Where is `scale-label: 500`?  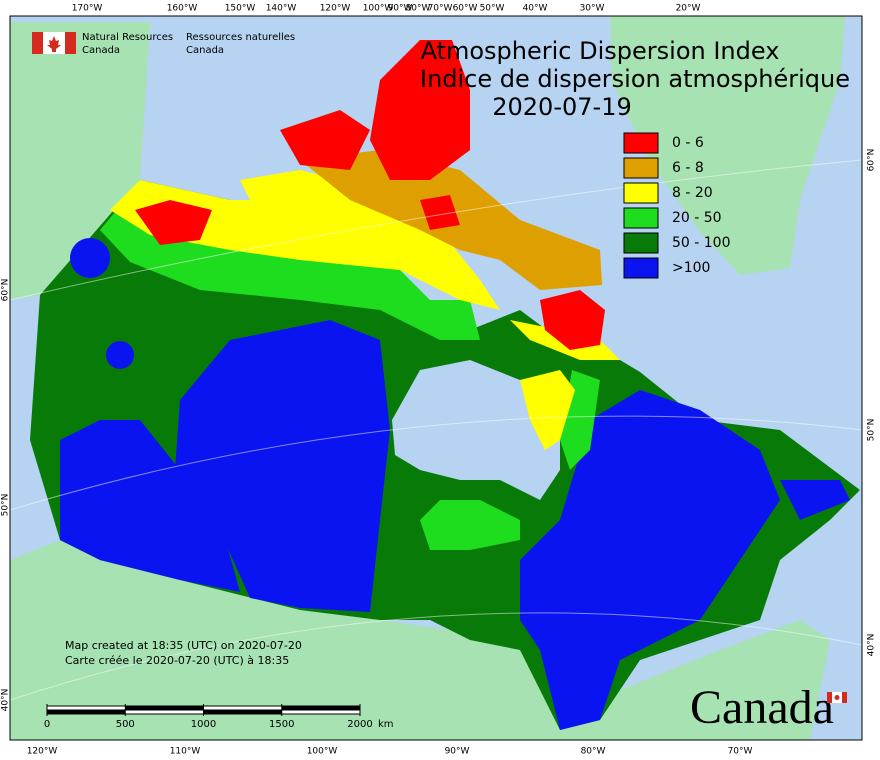
scale-label: 500 is located at coordinates (125, 724).